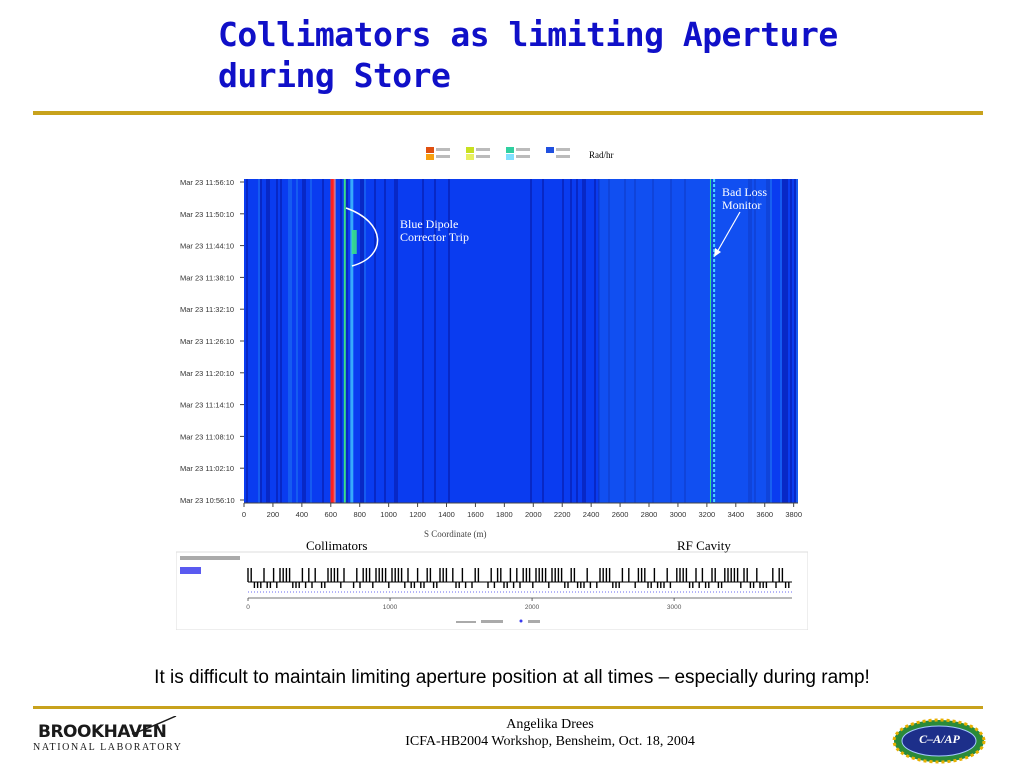 The image size is (1024, 768). Describe the element at coordinates (504, 514) in the screenshot. I see `x-tick-label: 1800` at that location.